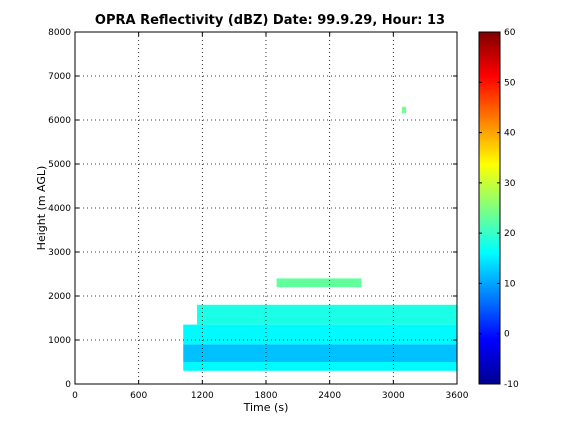 The image size is (576, 432). I want to click on colorbar-tick-label: 60, so click(510, 33).